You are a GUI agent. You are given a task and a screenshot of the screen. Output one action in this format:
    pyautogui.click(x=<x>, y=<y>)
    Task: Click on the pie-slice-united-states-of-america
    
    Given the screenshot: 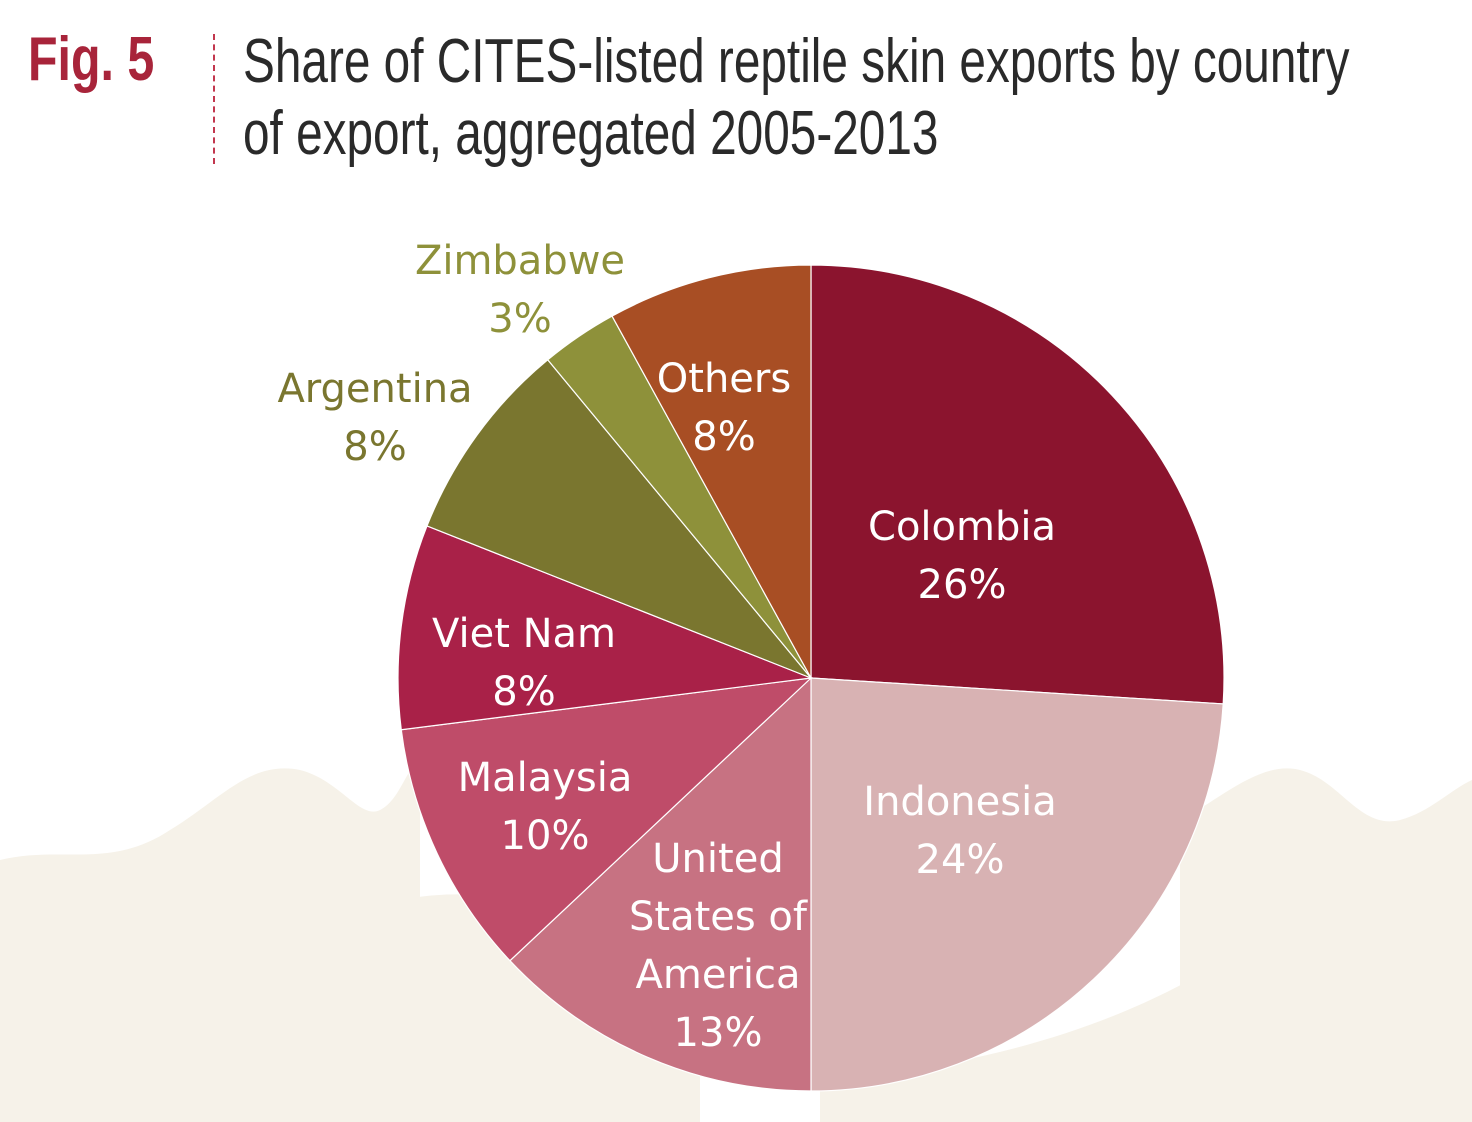 What is the action you would take?
    pyautogui.click(x=660, y=884)
    